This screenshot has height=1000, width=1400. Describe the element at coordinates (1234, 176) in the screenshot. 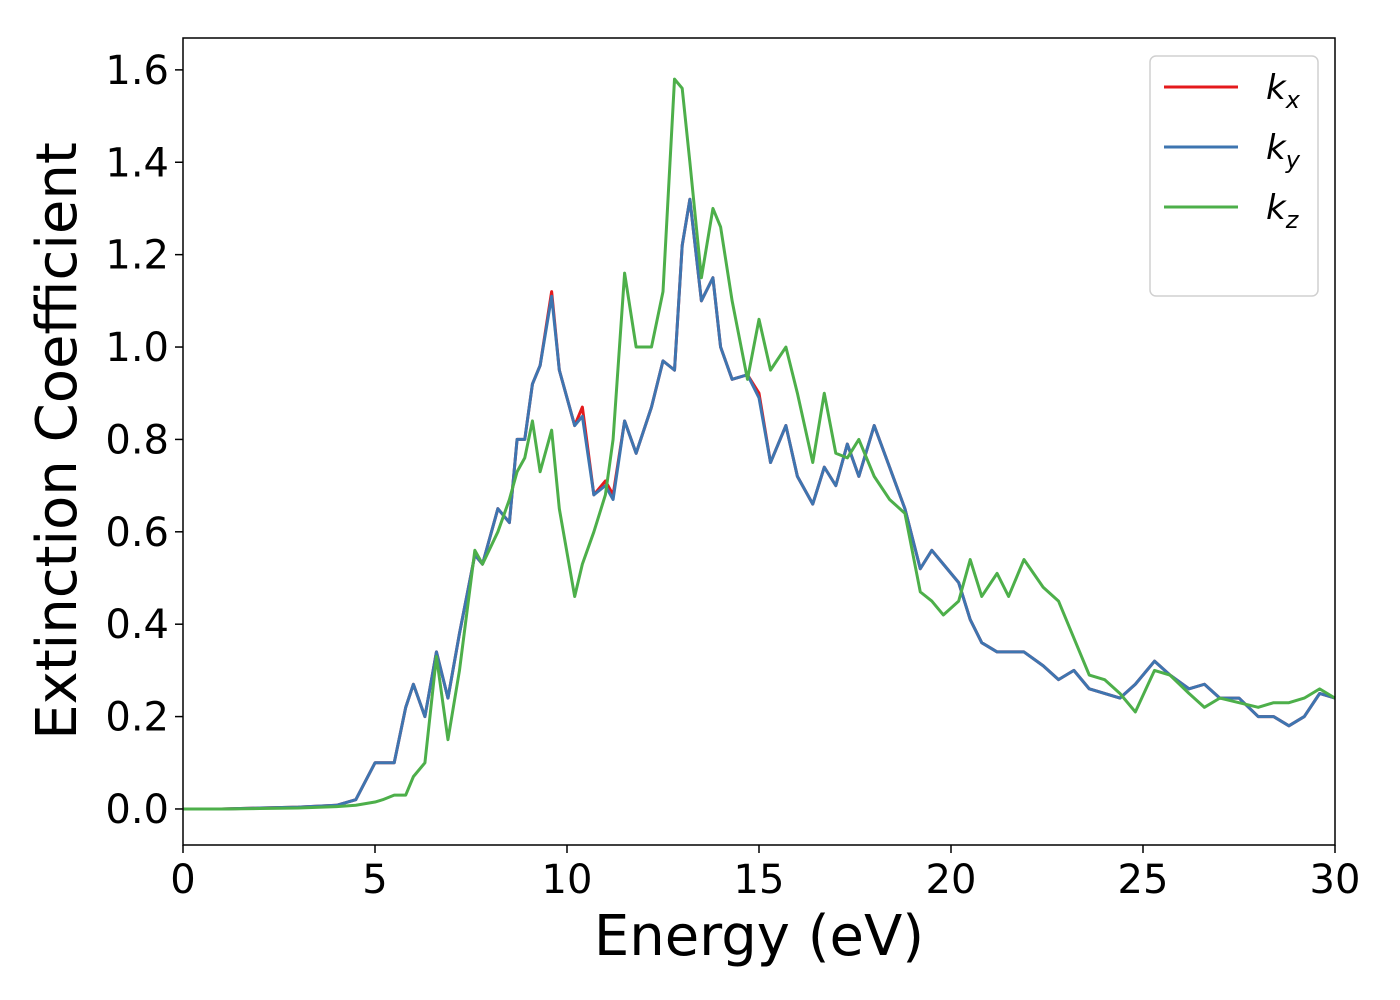

I see `legend-box` at that location.